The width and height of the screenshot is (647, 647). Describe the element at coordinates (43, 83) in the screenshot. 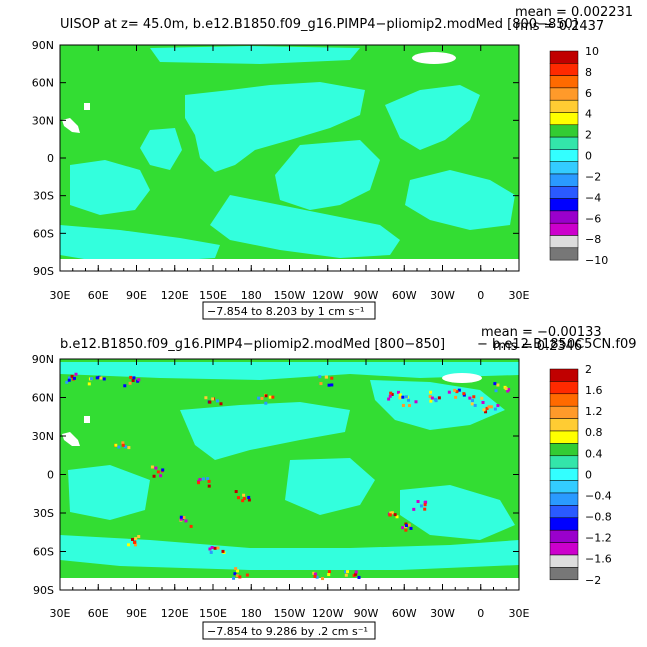

I see `panel1-ytick-label: 60N` at that location.